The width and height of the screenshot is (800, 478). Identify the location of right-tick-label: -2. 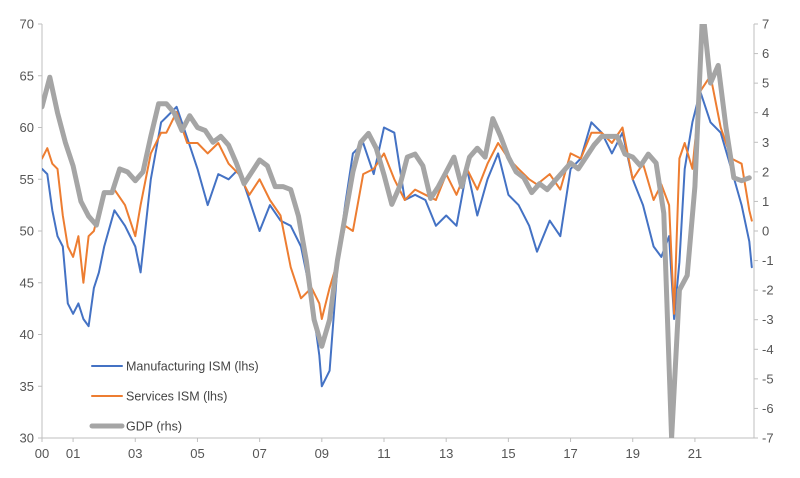
(768, 290).